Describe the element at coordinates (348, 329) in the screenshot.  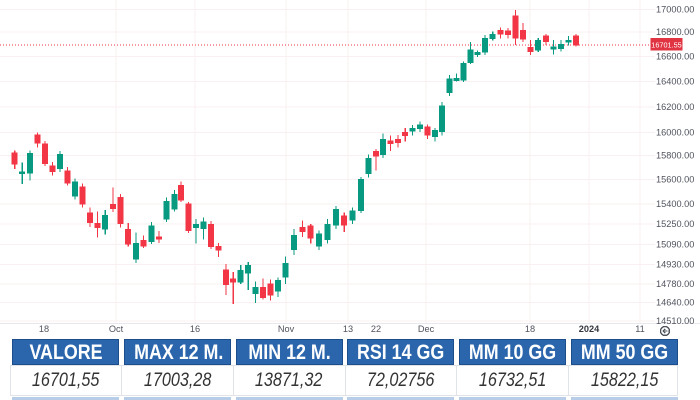
I see `svg-text: 13` at that location.